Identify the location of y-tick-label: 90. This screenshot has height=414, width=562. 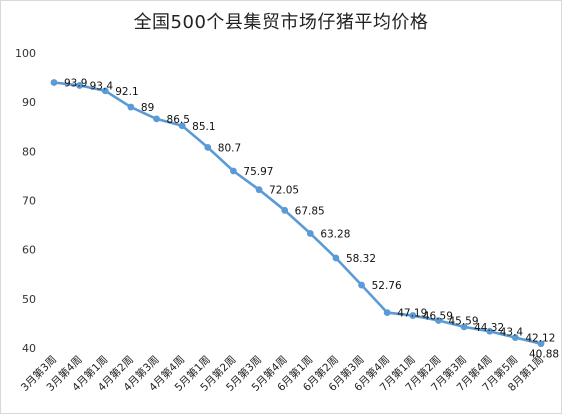
(29, 102).